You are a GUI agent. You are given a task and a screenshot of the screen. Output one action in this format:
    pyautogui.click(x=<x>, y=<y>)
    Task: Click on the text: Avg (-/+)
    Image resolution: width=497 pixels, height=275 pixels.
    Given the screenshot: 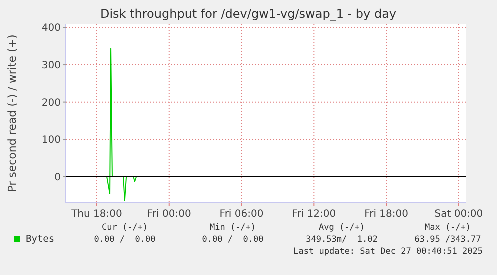 What is the action you would take?
    pyautogui.click(x=342, y=228)
    